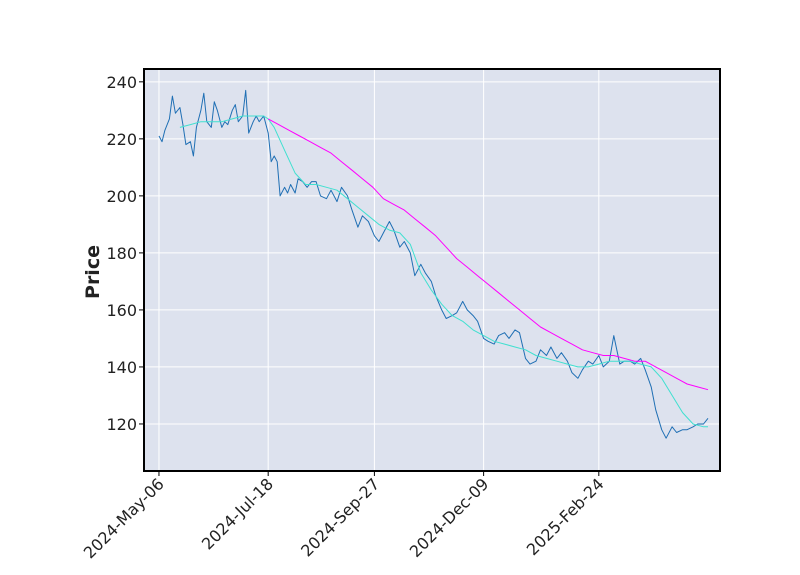  What do you see at coordinates (121, 253) in the screenshot?
I see `y-tick-label: 180` at bounding box center [121, 253].